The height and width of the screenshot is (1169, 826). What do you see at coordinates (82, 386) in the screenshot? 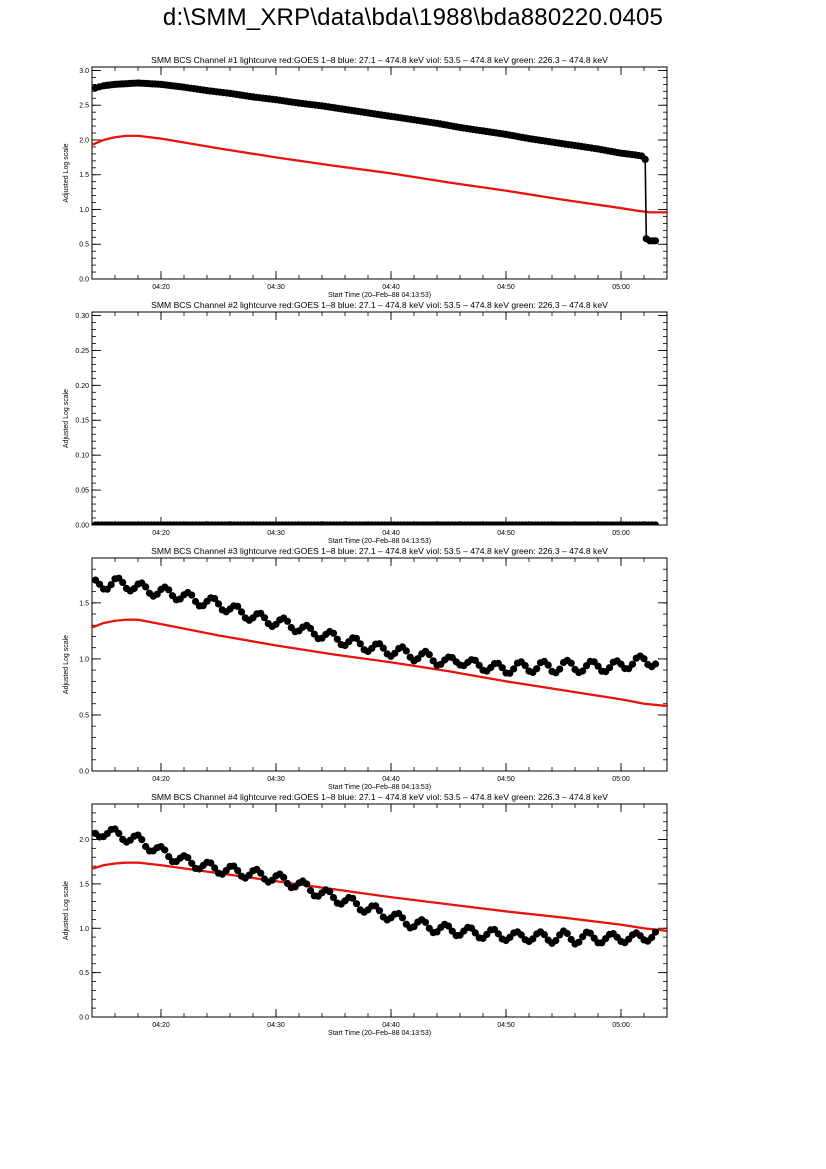
I see `y-tick-label: 0.20` at bounding box center [82, 386].